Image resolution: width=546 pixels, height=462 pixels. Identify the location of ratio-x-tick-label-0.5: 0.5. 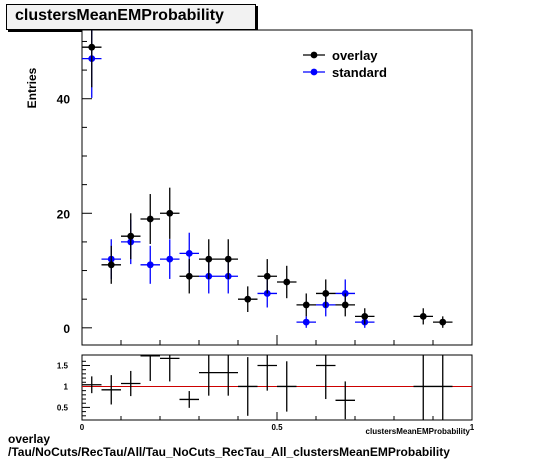
(277, 427).